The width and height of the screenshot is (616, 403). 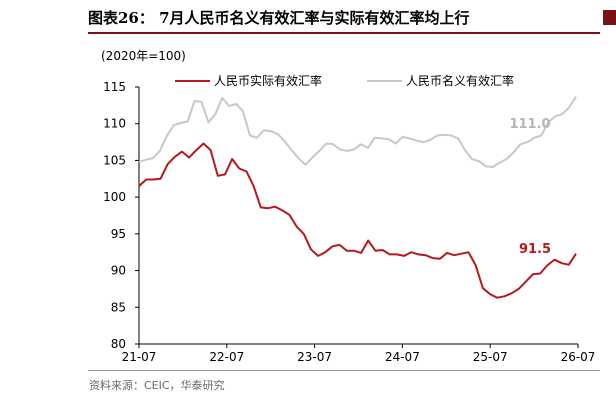 What do you see at coordinates (114, 87) in the screenshot?
I see `y-tick-label: 115` at bounding box center [114, 87].